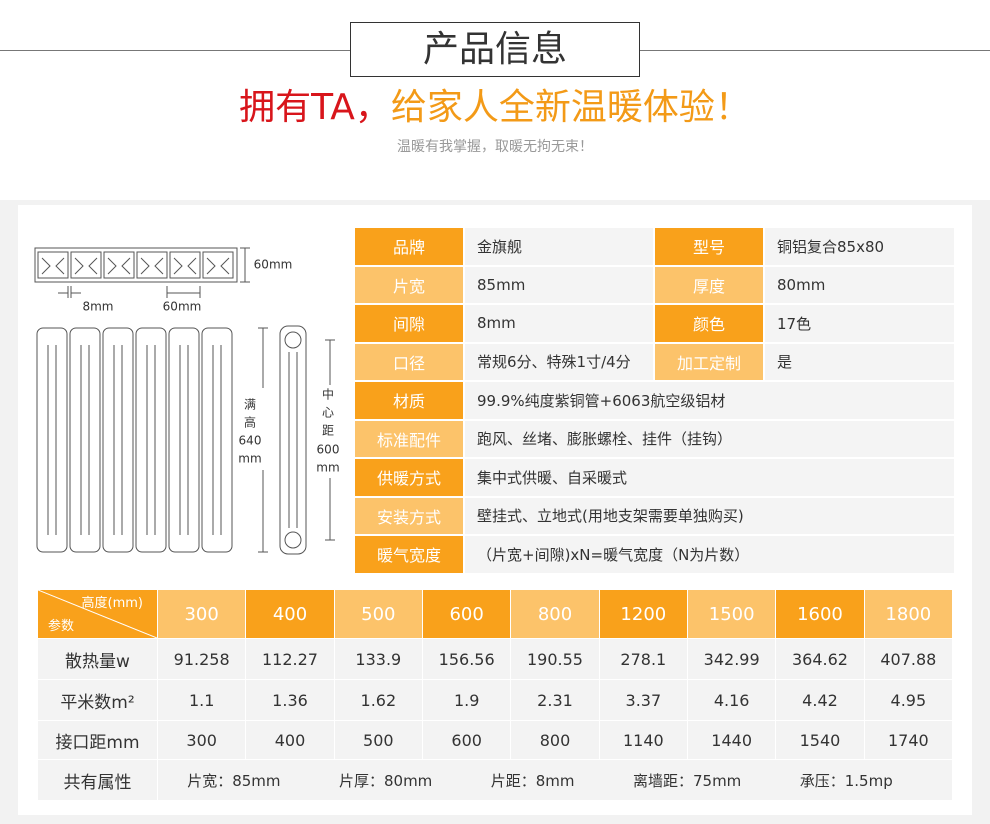 Image resolution: width=990 pixels, height=824 pixels. What do you see at coordinates (97, 700) in the screenshot?
I see `row-label: 平米数m²` at bounding box center [97, 700].